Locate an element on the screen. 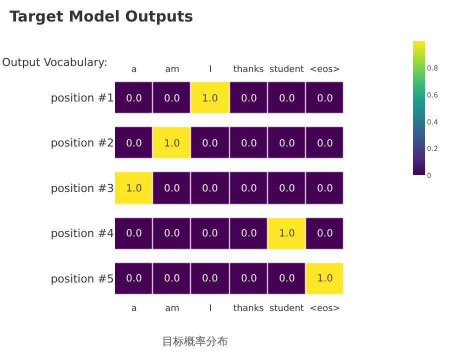  x-tick-label: student is located at coordinates (287, 70).